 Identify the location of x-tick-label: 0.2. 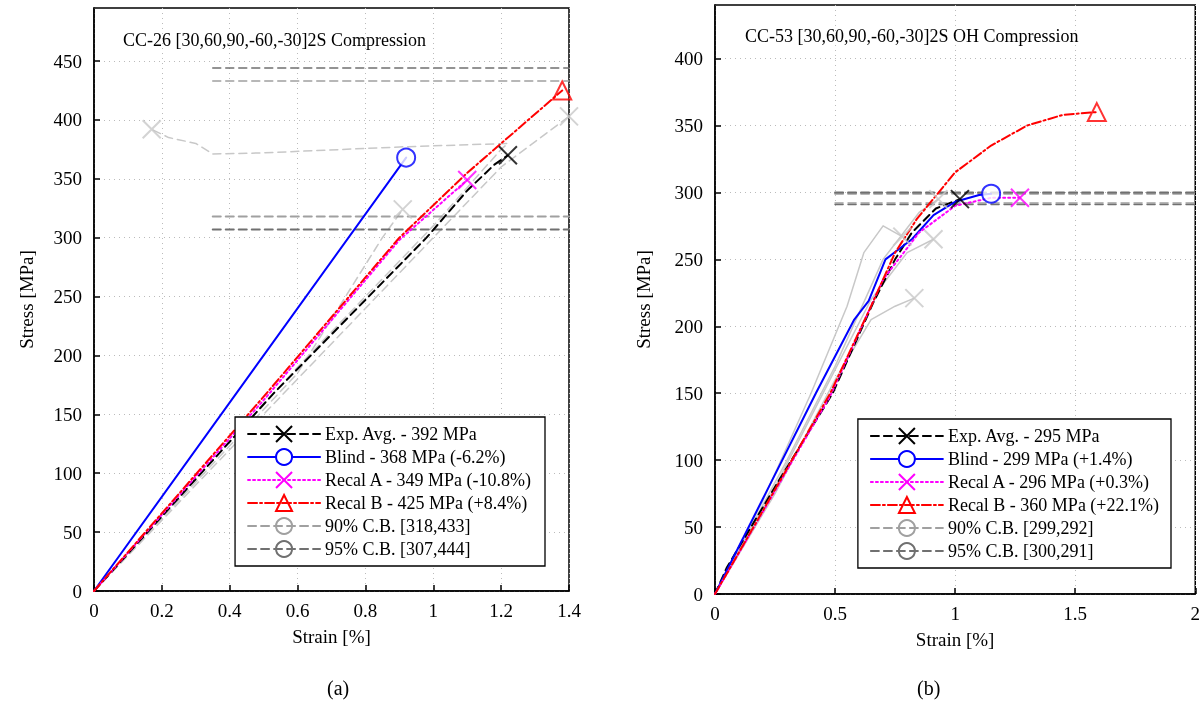
(161, 610).